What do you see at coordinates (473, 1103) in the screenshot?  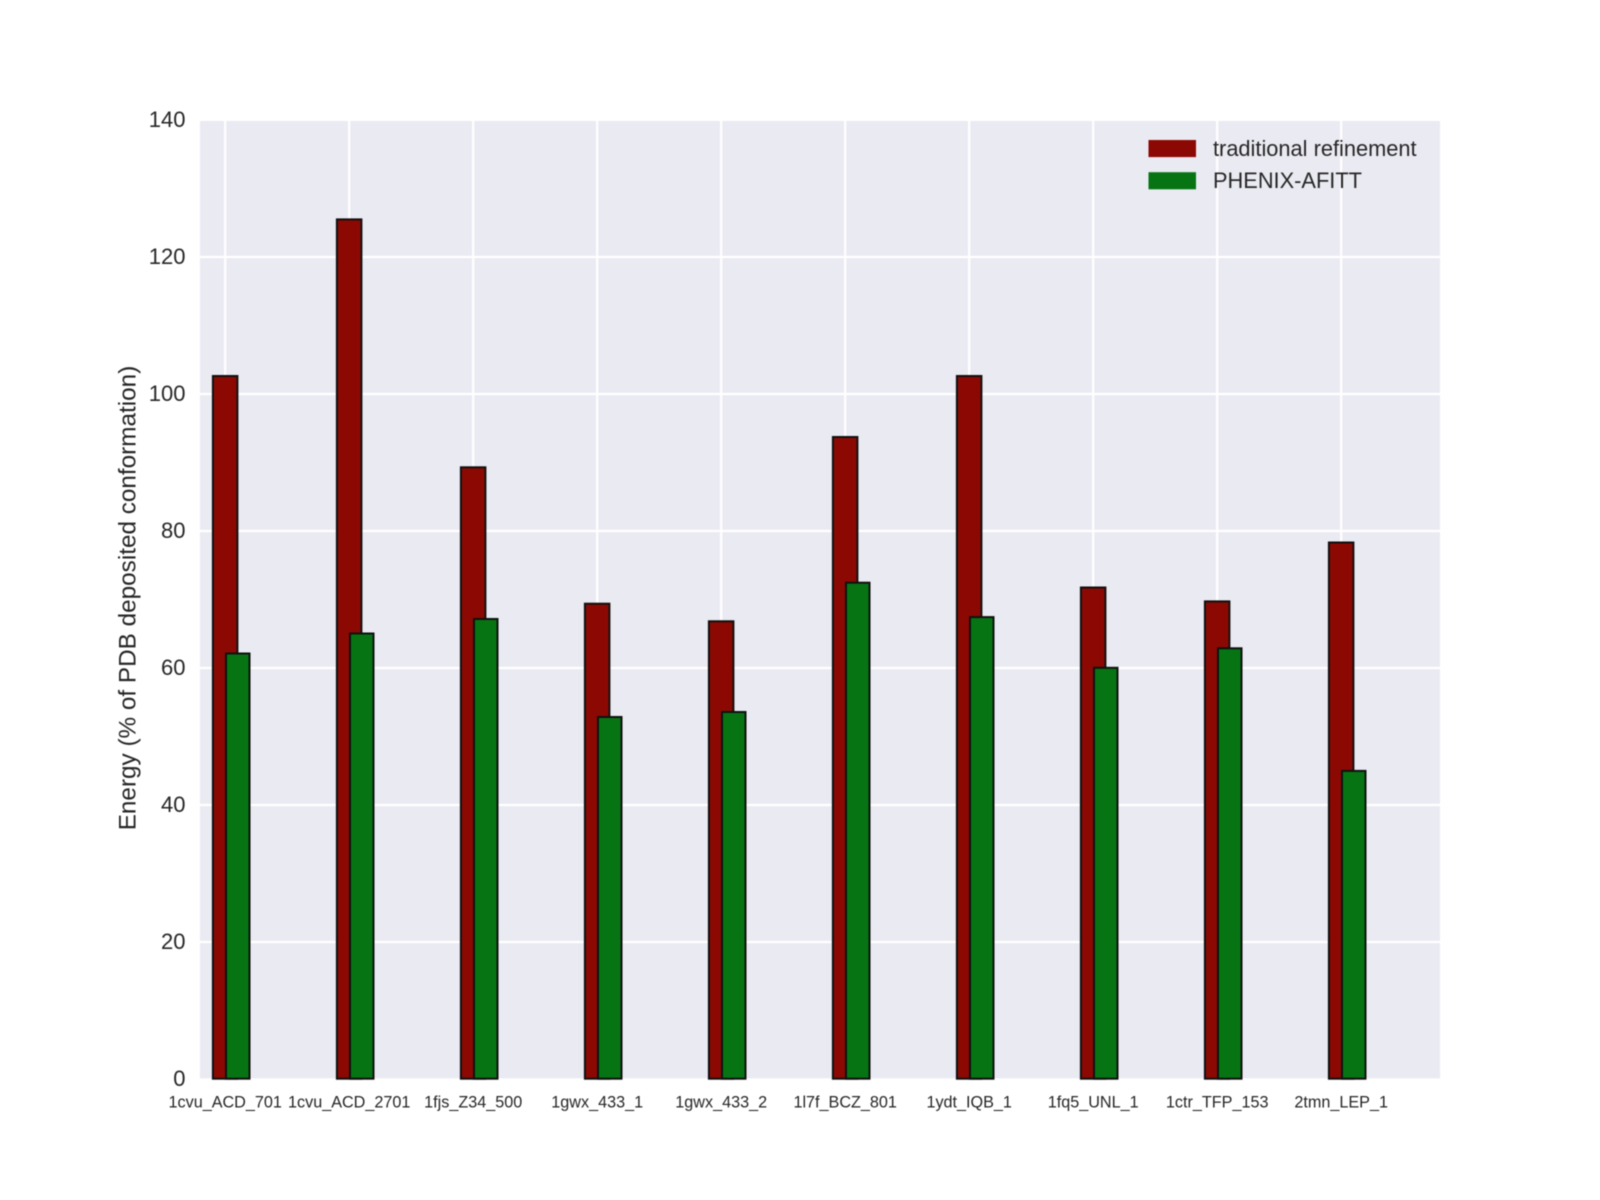 I see `svg-text: 1fjs_Z34_500` at bounding box center [473, 1103].